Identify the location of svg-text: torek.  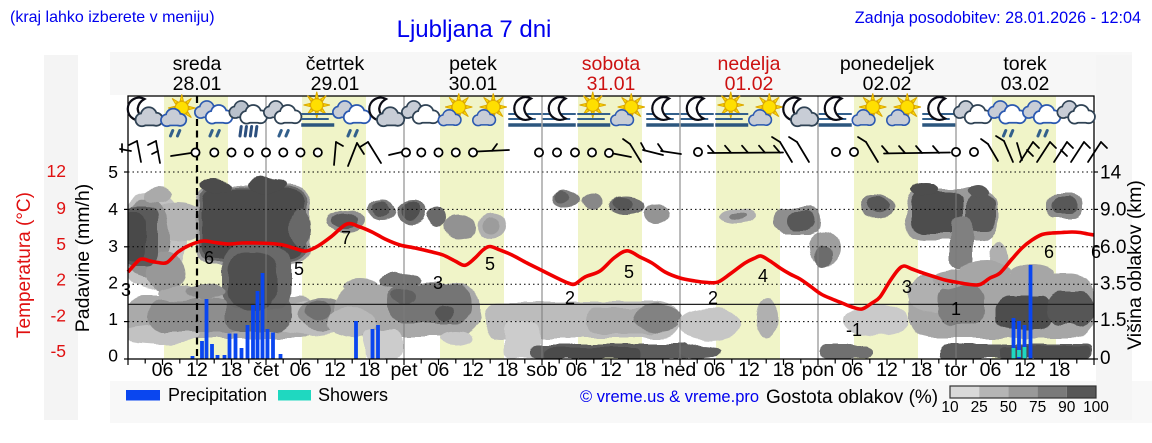
(1025, 64).